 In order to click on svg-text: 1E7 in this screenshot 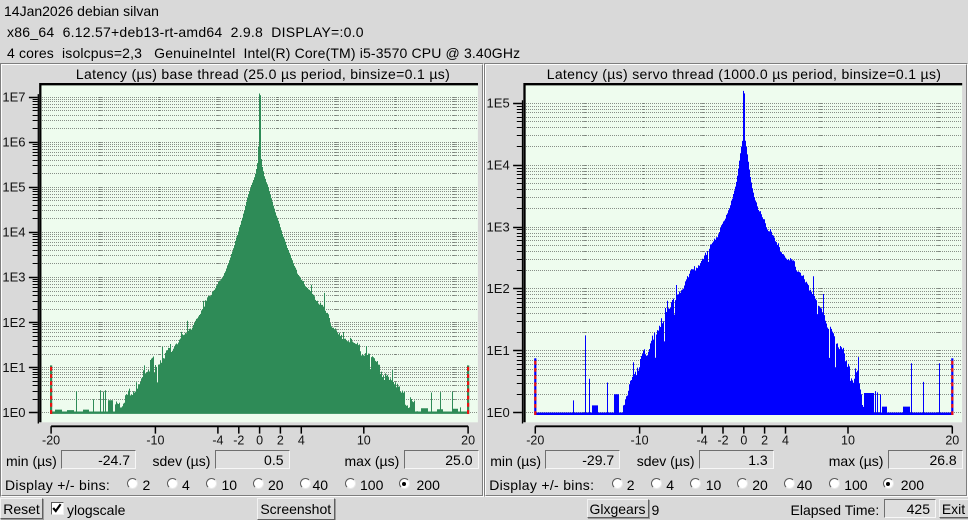, I will do `click(13, 96)`.